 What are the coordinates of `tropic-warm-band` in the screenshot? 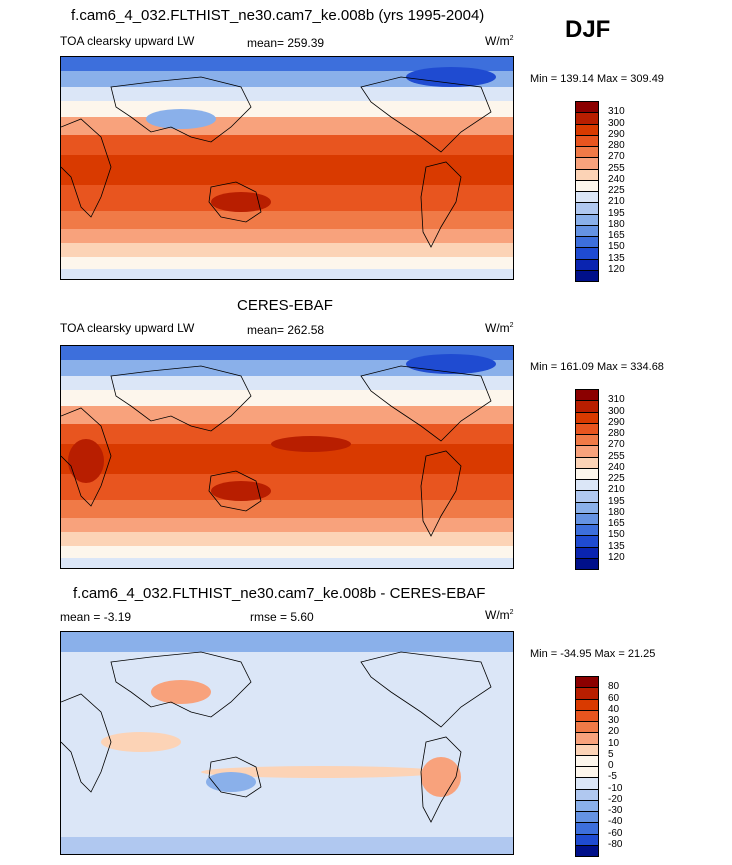 It's located at (321, 772).